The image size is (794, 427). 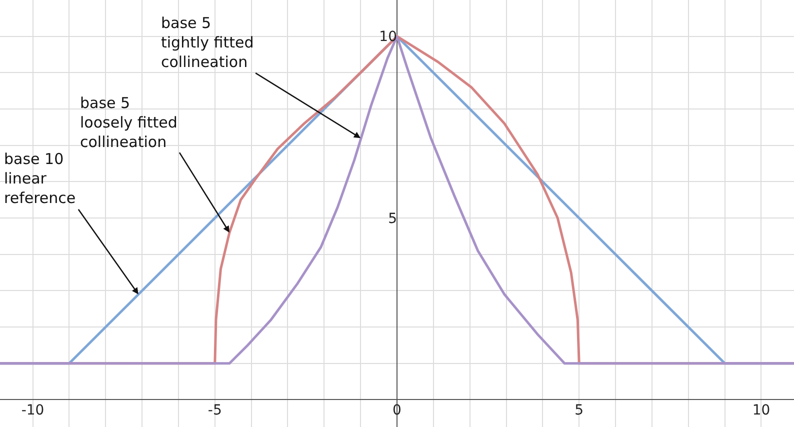 I want to click on x-tick-label: 5, so click(x=579, y=410).